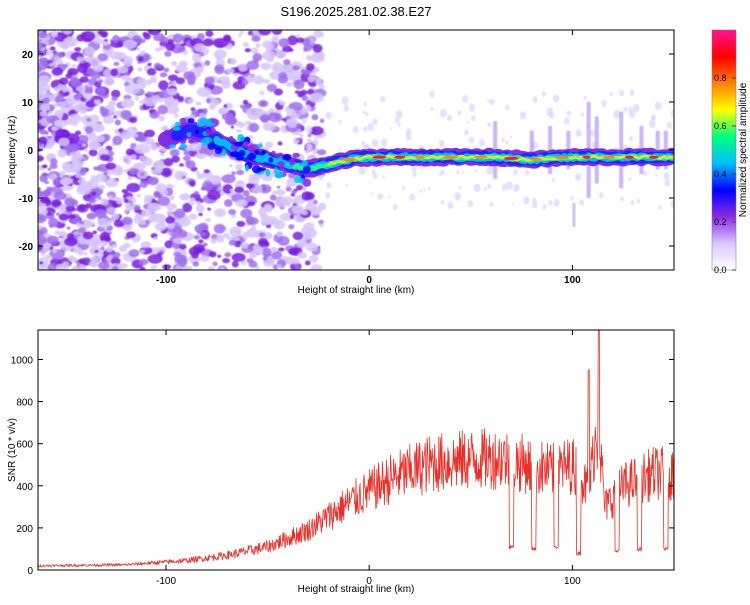 Image resolution: width=750 pixels, height=605 pixels. I want to click on colorbar-tick-label: 0.8, so click(720, 78).